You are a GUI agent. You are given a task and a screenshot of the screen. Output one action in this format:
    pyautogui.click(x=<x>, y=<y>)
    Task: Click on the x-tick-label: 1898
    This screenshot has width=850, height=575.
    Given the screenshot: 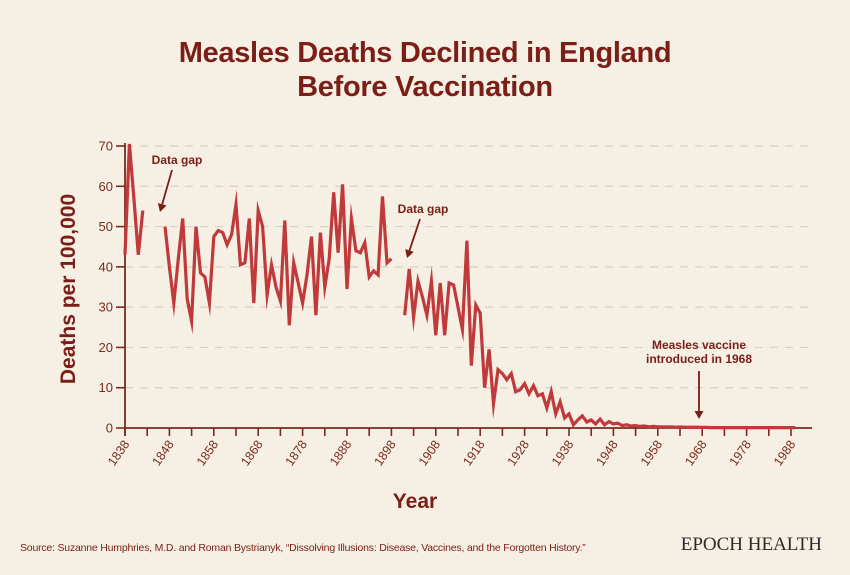 What is the action you would take?
    pyautogui.click(x=384, y=453)
    